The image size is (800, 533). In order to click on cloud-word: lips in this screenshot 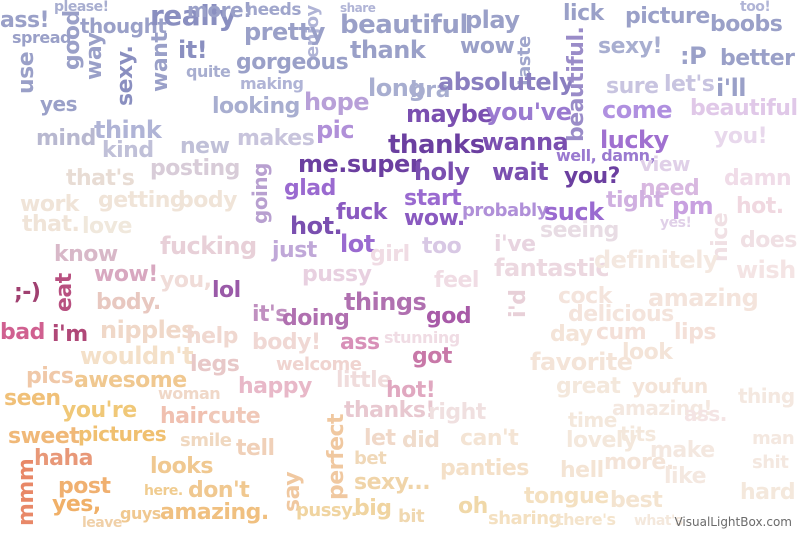, I will do `click(695, 332)`.